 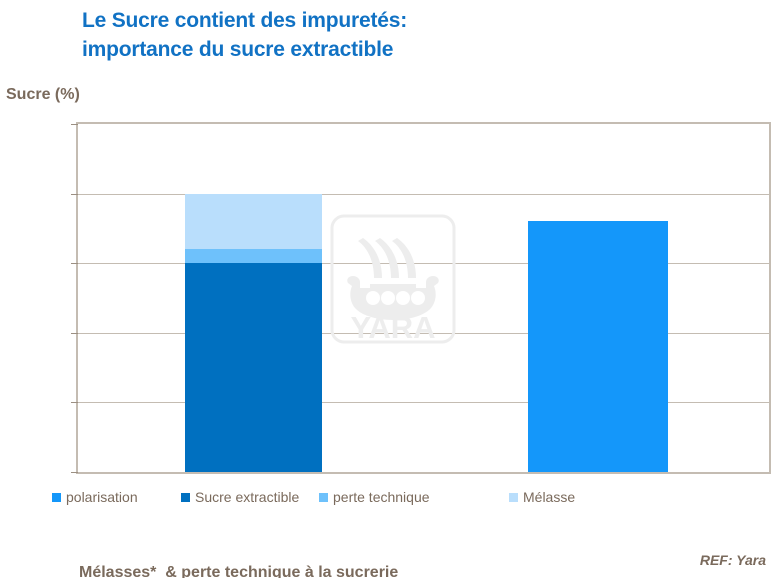 I want to click on legend-item: perte technique, so click(x=374, y=497).